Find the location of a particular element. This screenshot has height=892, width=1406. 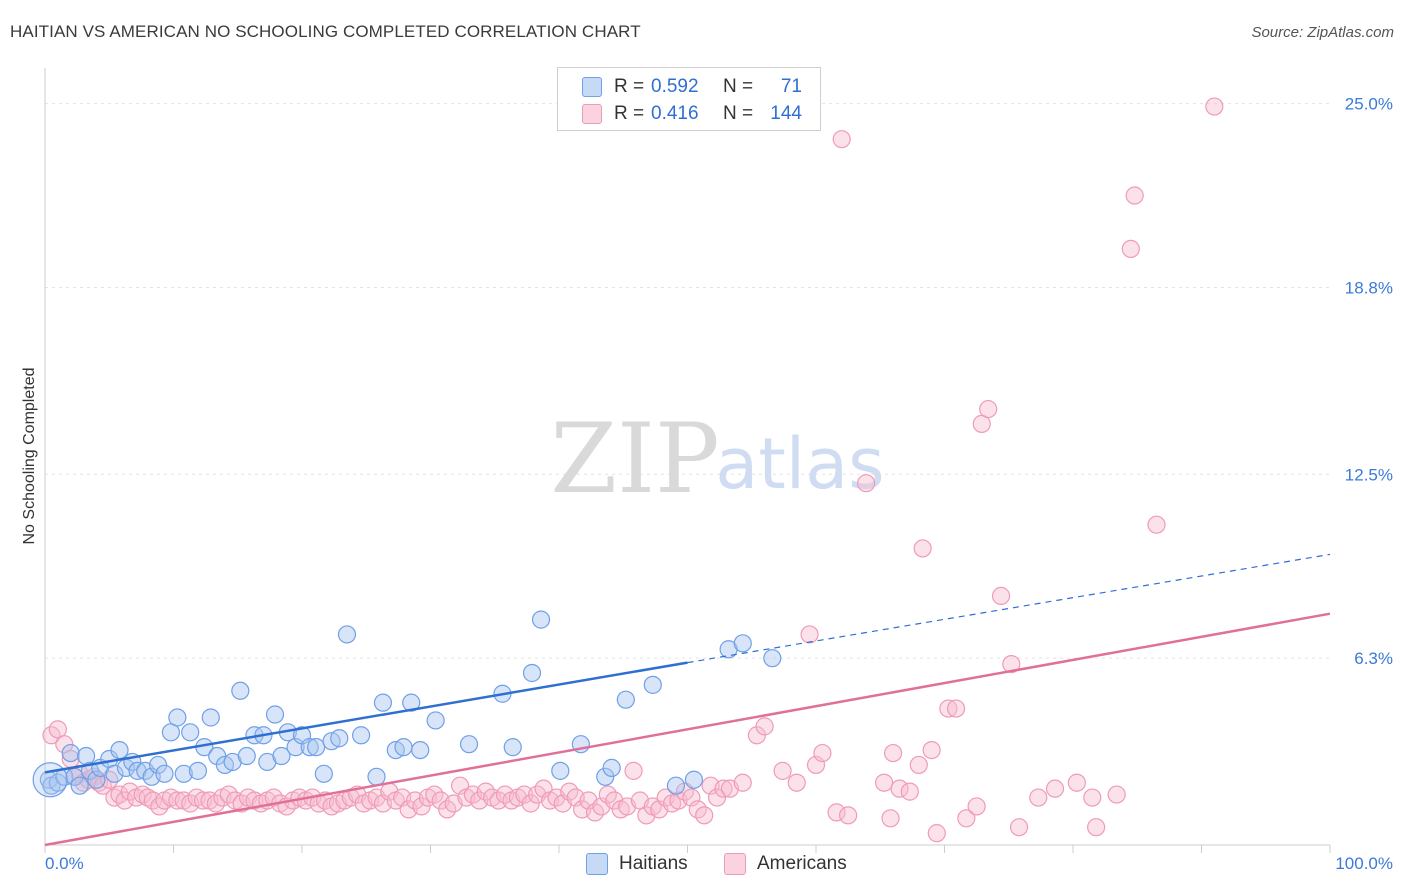

legend-row-americans: R = 0.416 N = 144 is located at coordinates (689, 114).